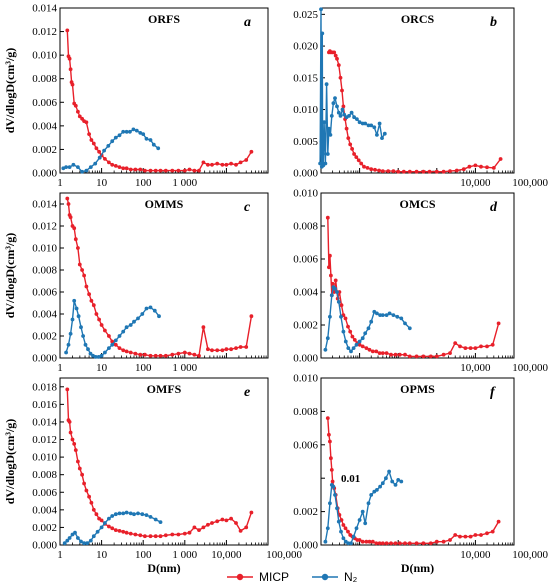 The width and height of the screenshot is (550, 586). I want to click on y-tick-label: 0.025, so click(305, 15).